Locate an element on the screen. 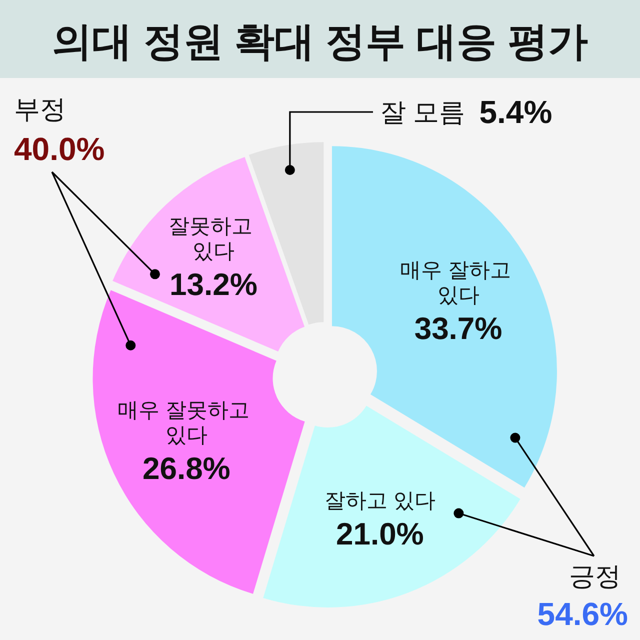  slice-label: 잘 모름 is located at coordinates (423, 112).